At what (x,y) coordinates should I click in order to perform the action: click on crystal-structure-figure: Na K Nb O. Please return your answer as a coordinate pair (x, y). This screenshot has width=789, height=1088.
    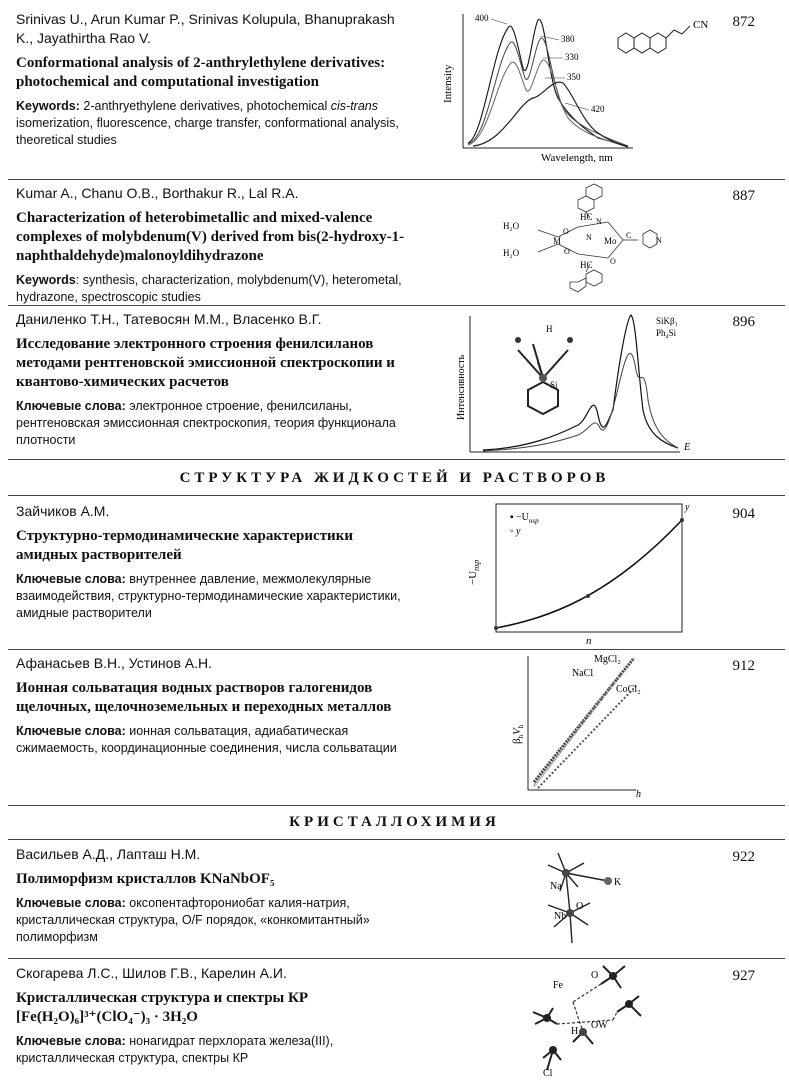
    Looking at the image, I should click on (584, 898).